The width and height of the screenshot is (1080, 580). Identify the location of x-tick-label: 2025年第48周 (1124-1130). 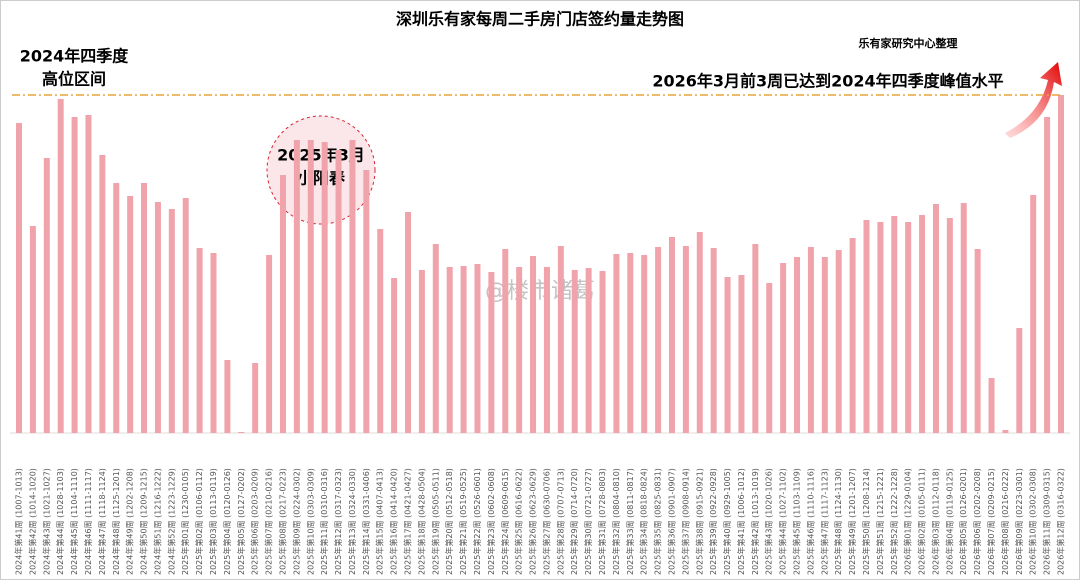
(838, 521).